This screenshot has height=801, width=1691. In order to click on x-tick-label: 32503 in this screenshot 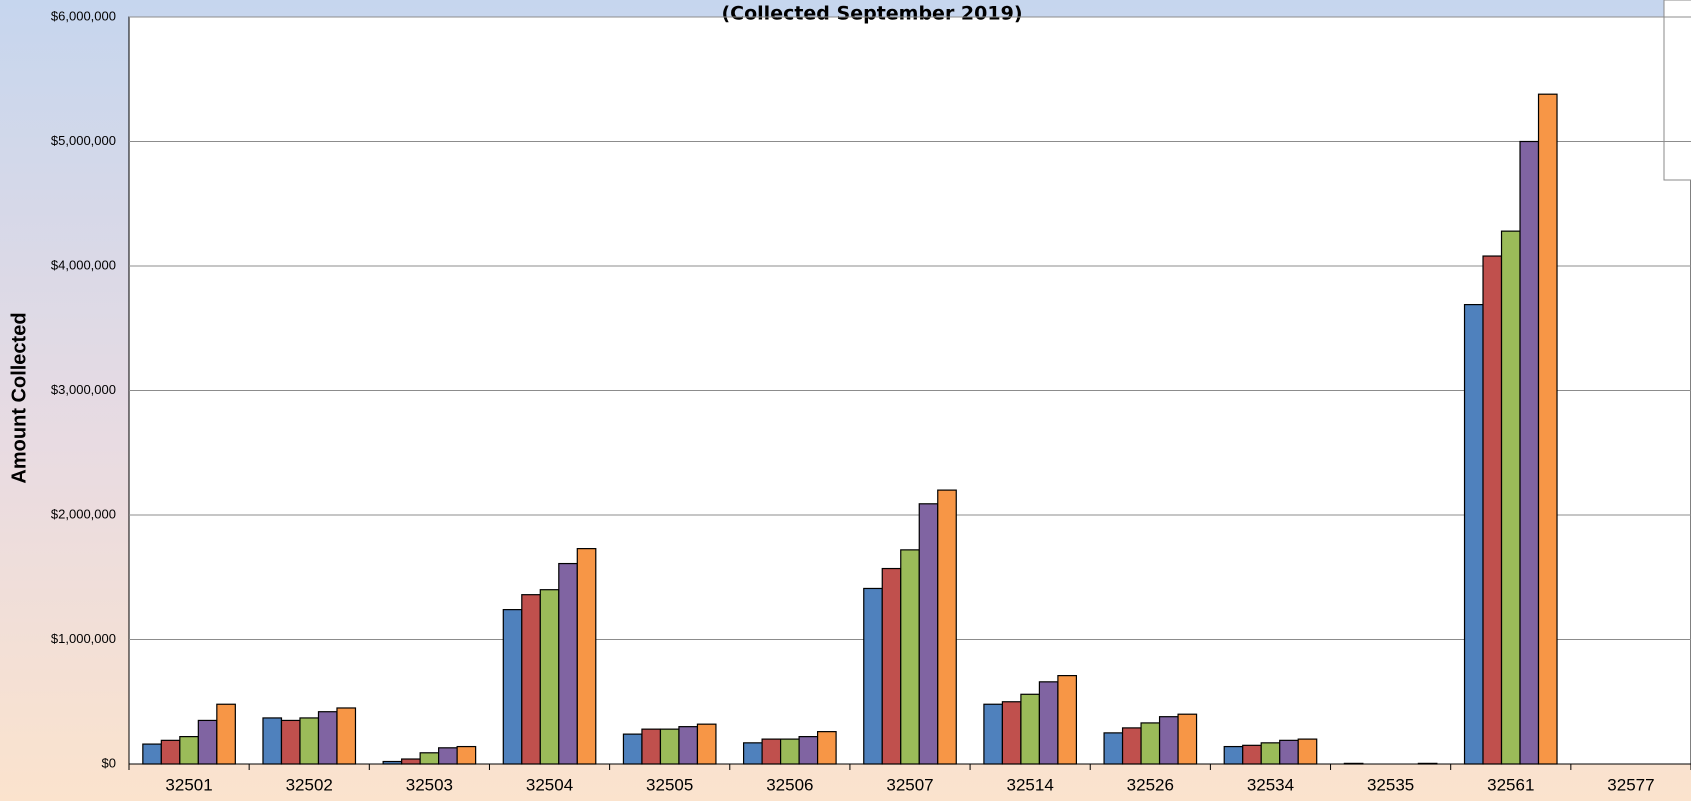, I will do `click(429, 784)`.